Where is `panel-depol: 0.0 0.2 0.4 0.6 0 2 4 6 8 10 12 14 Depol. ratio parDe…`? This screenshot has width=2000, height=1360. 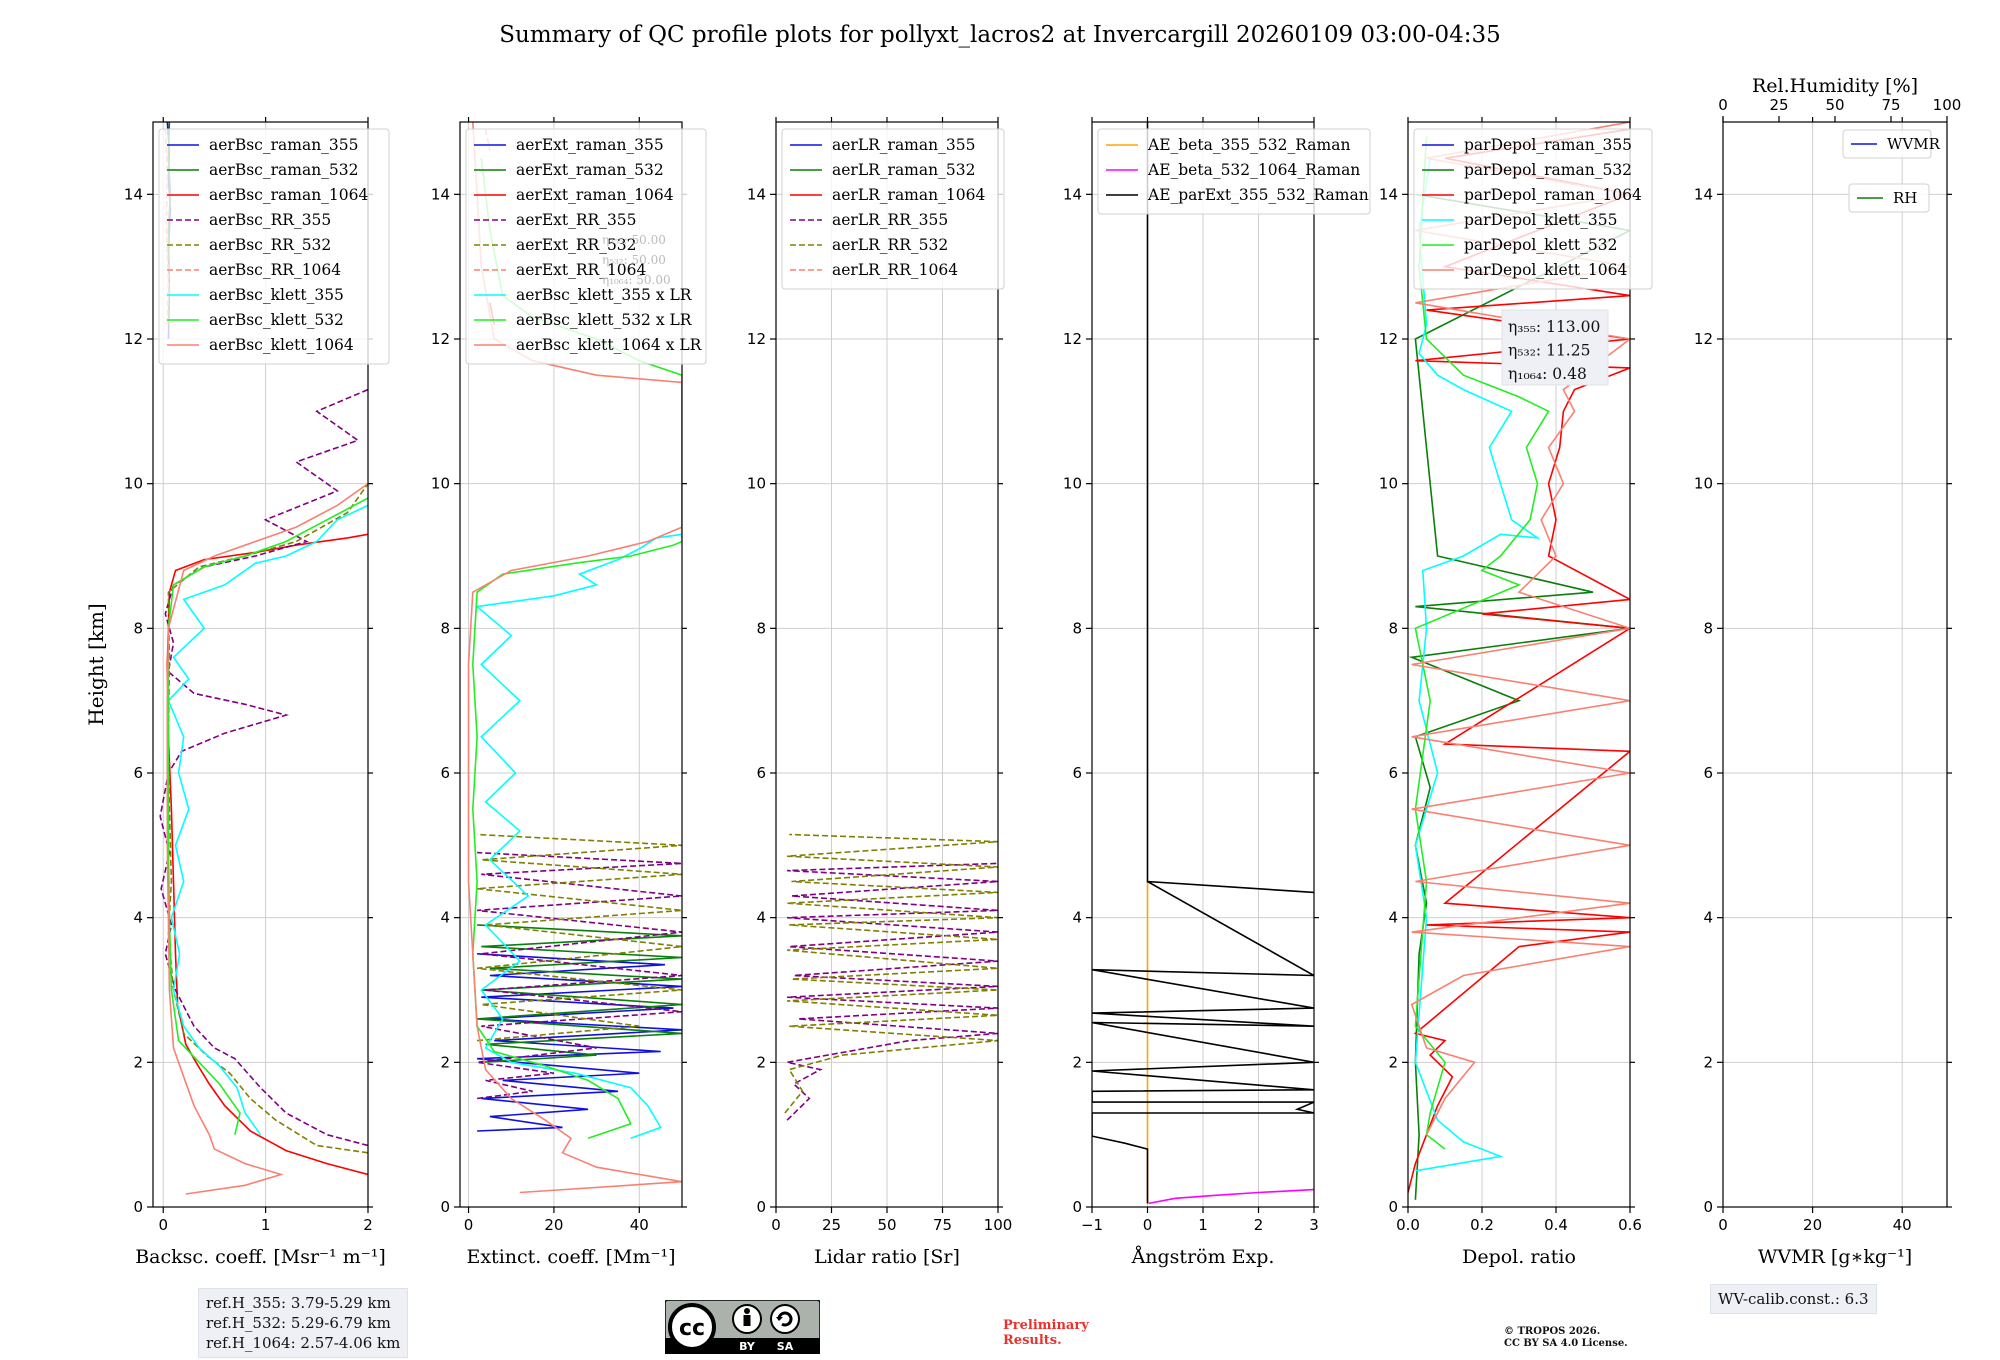 panel-depol: 0.0 0.2 0.4 0.6 0 2 4 6 8 10 12 14 Depol. ratio parDe… is located at coordinates (1516, 692).